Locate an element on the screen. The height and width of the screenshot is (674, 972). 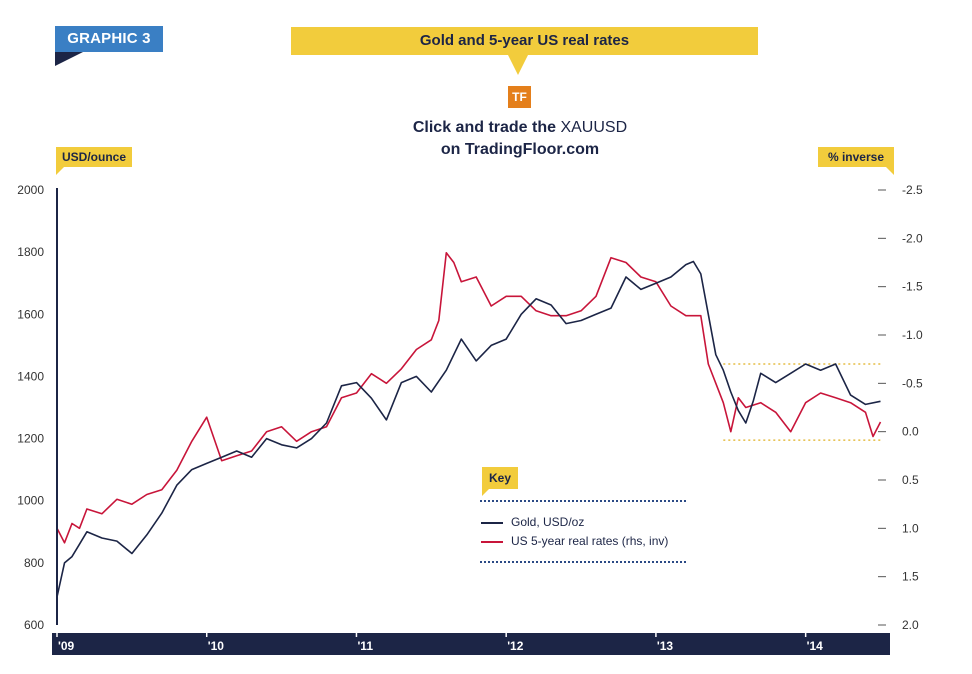
left-tick-label: 2000 is located at coordinates (30, 190).